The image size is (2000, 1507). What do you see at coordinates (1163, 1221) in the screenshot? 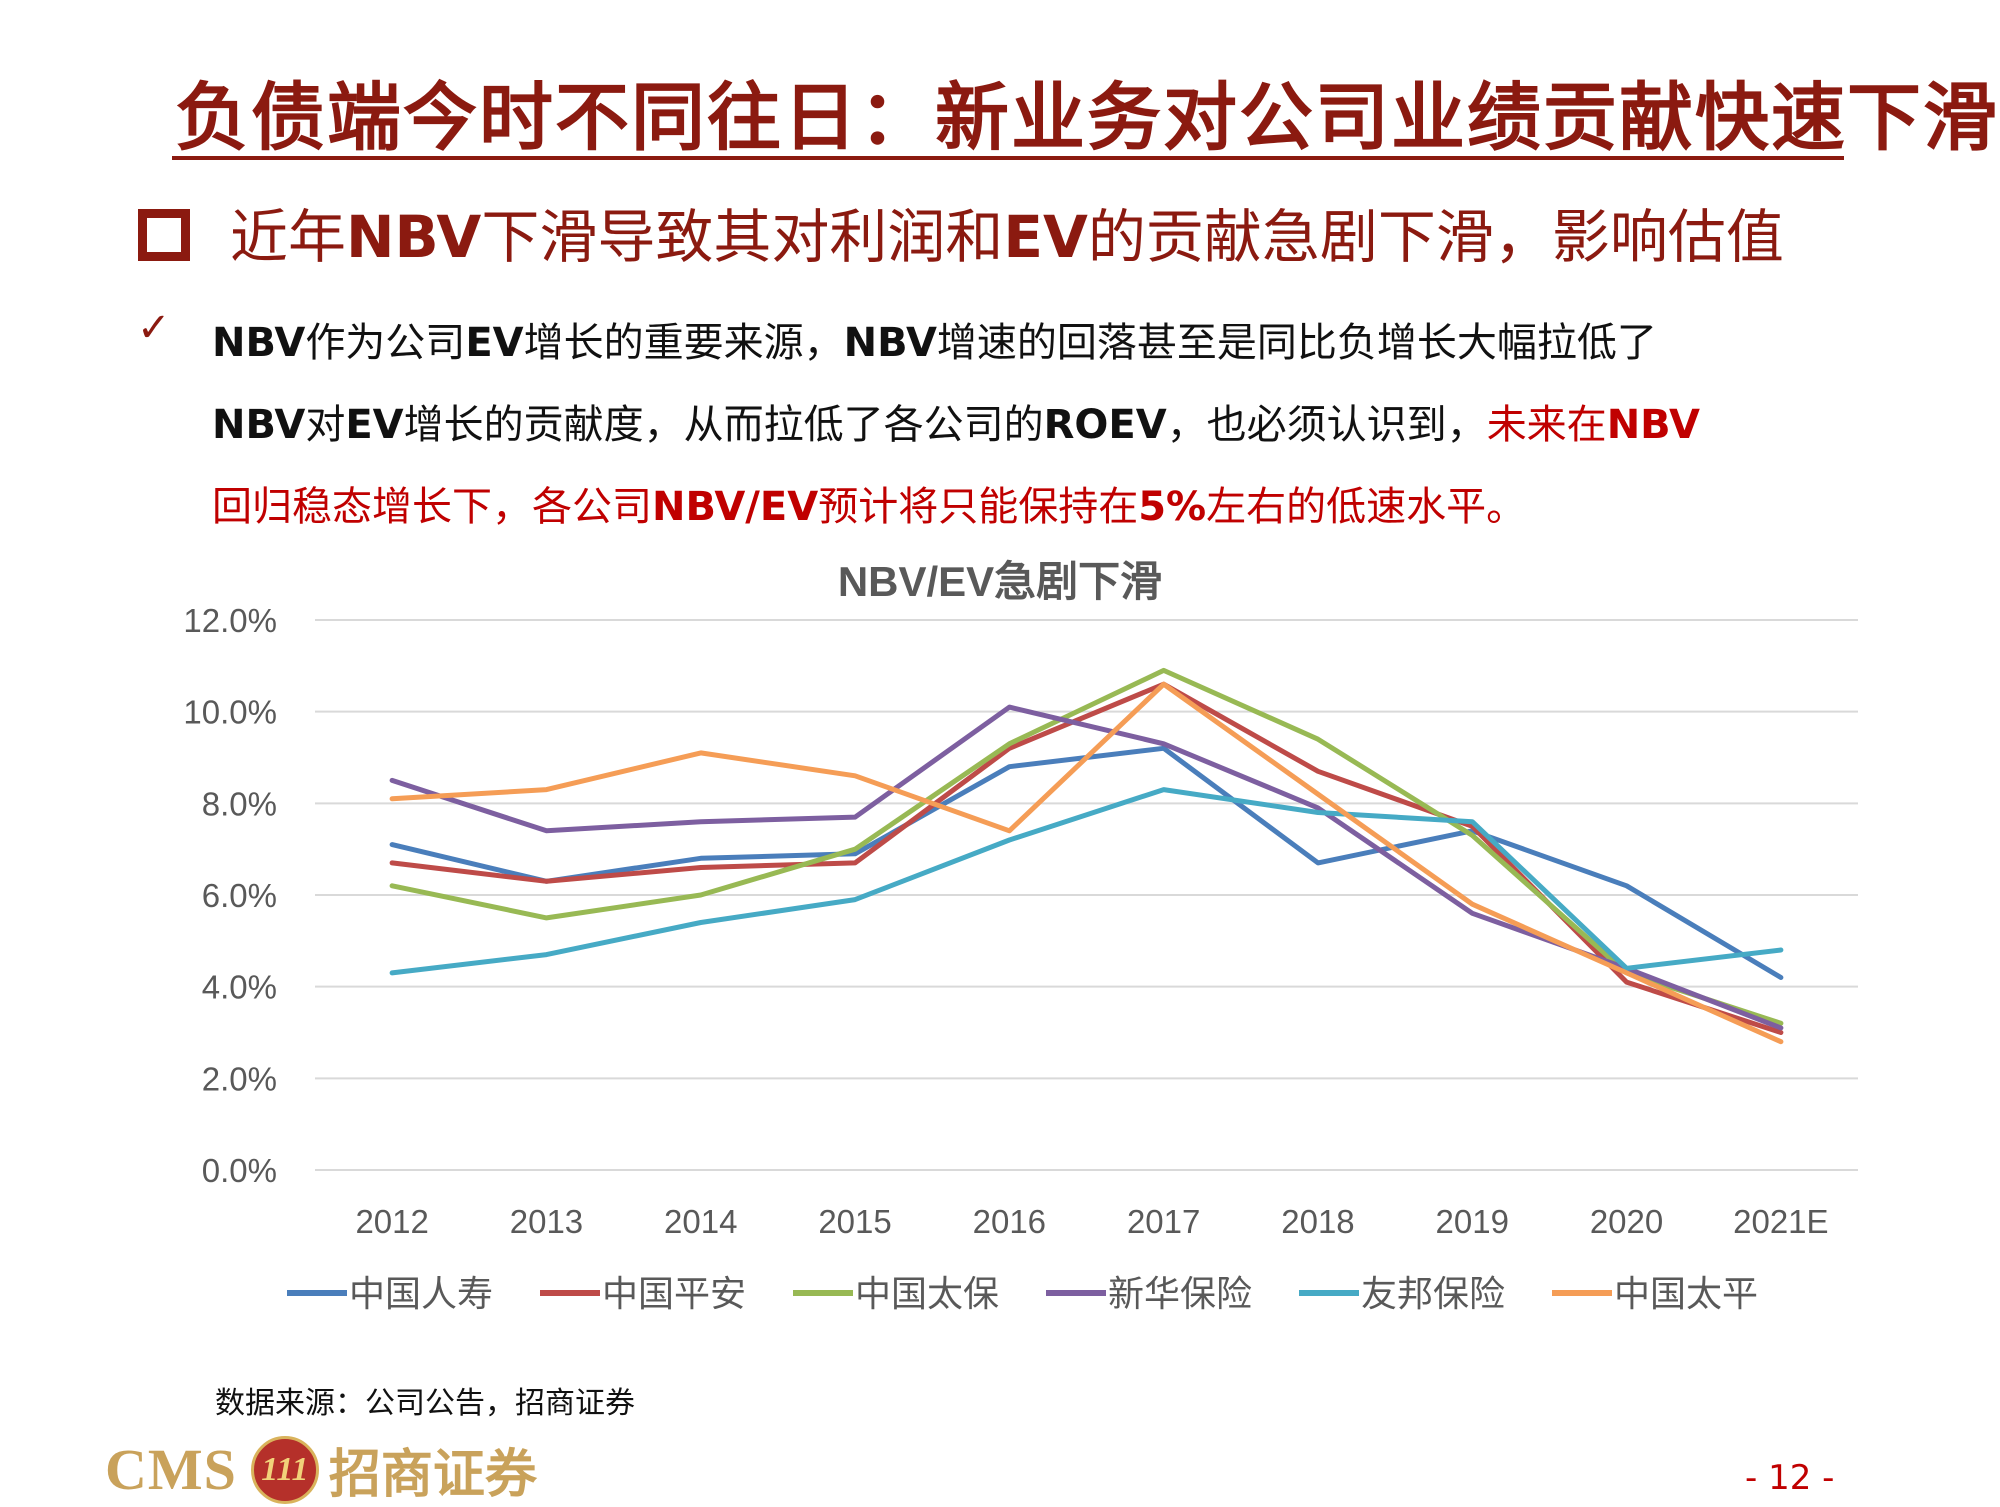
I see `x-tick-label: 2017` at bounding box center [1163, 1221].